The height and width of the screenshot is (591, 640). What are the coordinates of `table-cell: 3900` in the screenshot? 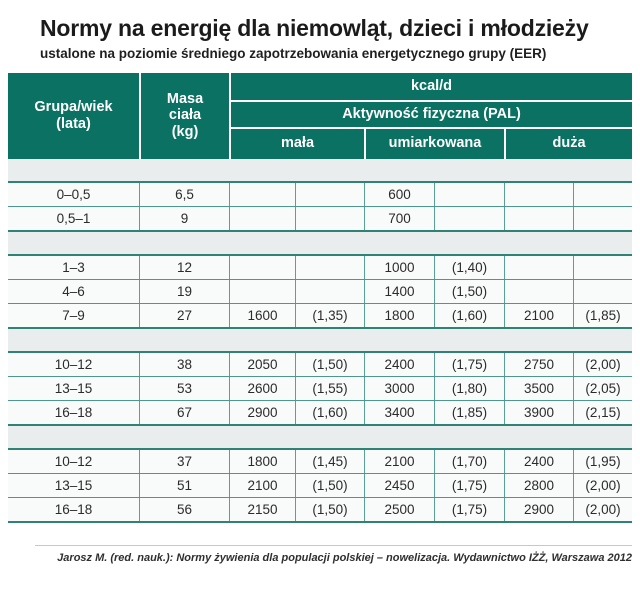 It's located at (538, 412).